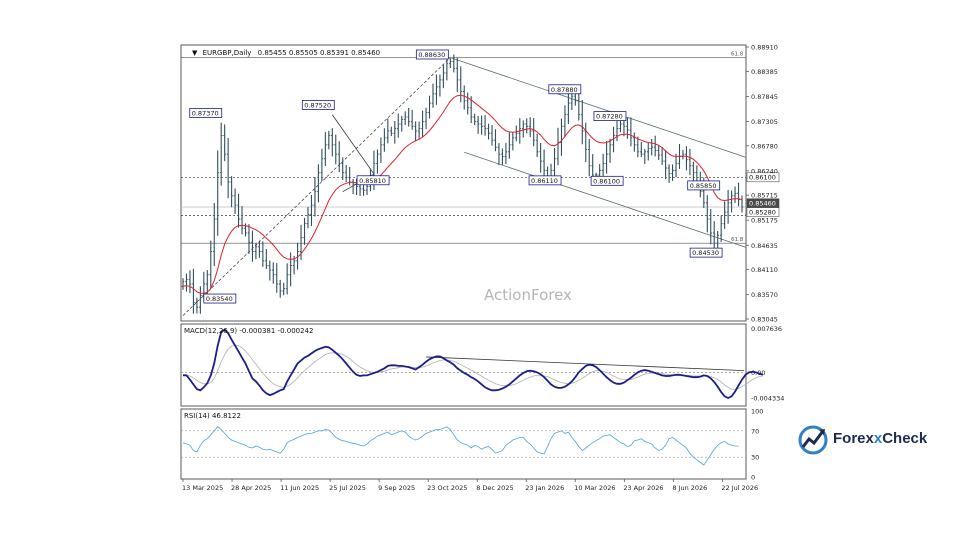 This screenshot has height=540, width=960. I want to click on price-tick-label: 0.85715, so click(764, 196).